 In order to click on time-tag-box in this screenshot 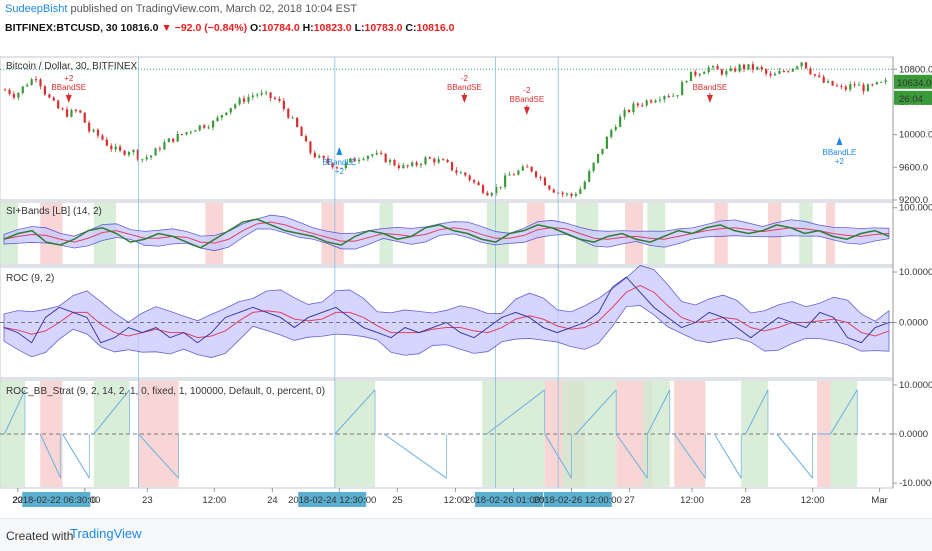, I will do `click(913, 97)`.